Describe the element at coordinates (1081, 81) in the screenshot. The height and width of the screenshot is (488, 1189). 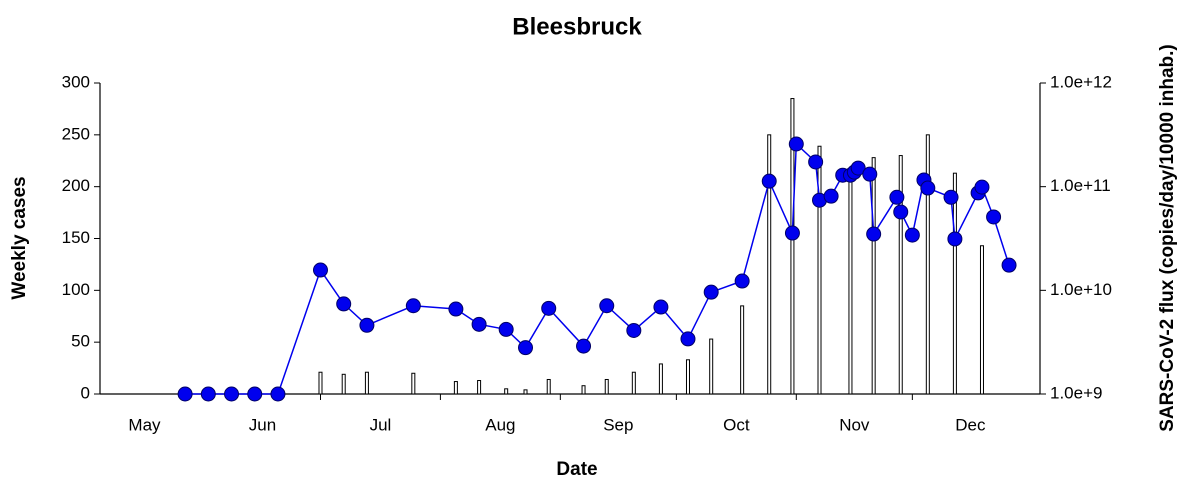
I see `y2-tick-label: 1.0e+12` at that location.